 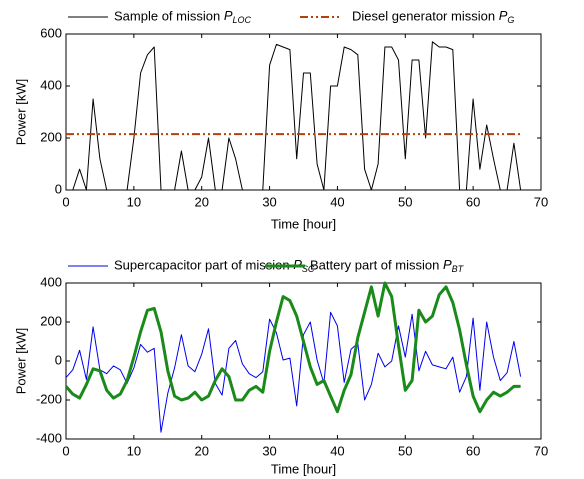 I want to click on y-tick-label: 600, so click(x=51, y=32).